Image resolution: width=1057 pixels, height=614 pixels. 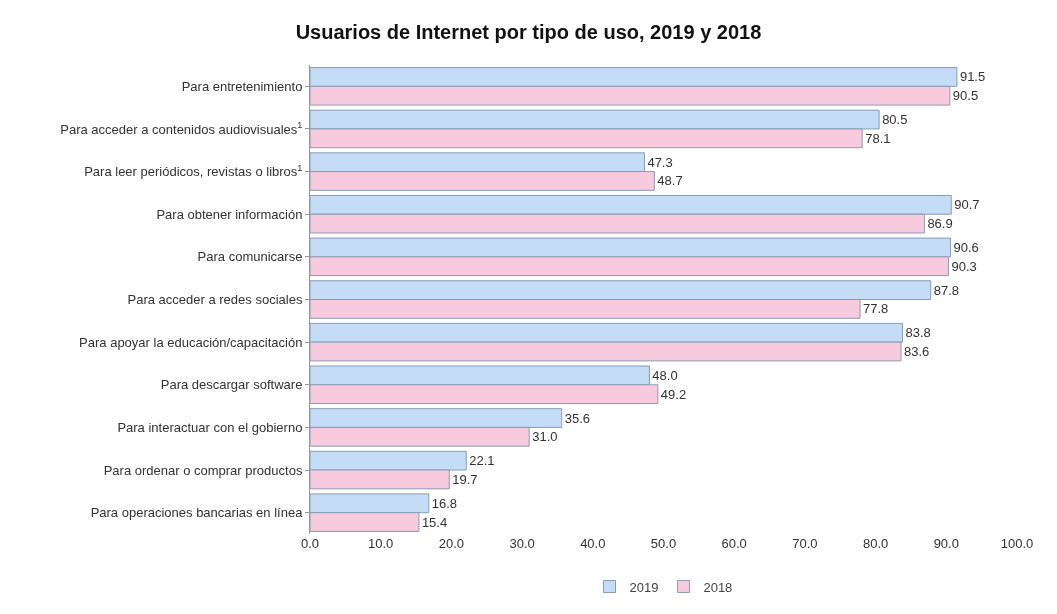 What do you see at coordinates (381, 543) in the screenshot?
I see `x-tick-label: 10.0` at bounding box center [381, 543].